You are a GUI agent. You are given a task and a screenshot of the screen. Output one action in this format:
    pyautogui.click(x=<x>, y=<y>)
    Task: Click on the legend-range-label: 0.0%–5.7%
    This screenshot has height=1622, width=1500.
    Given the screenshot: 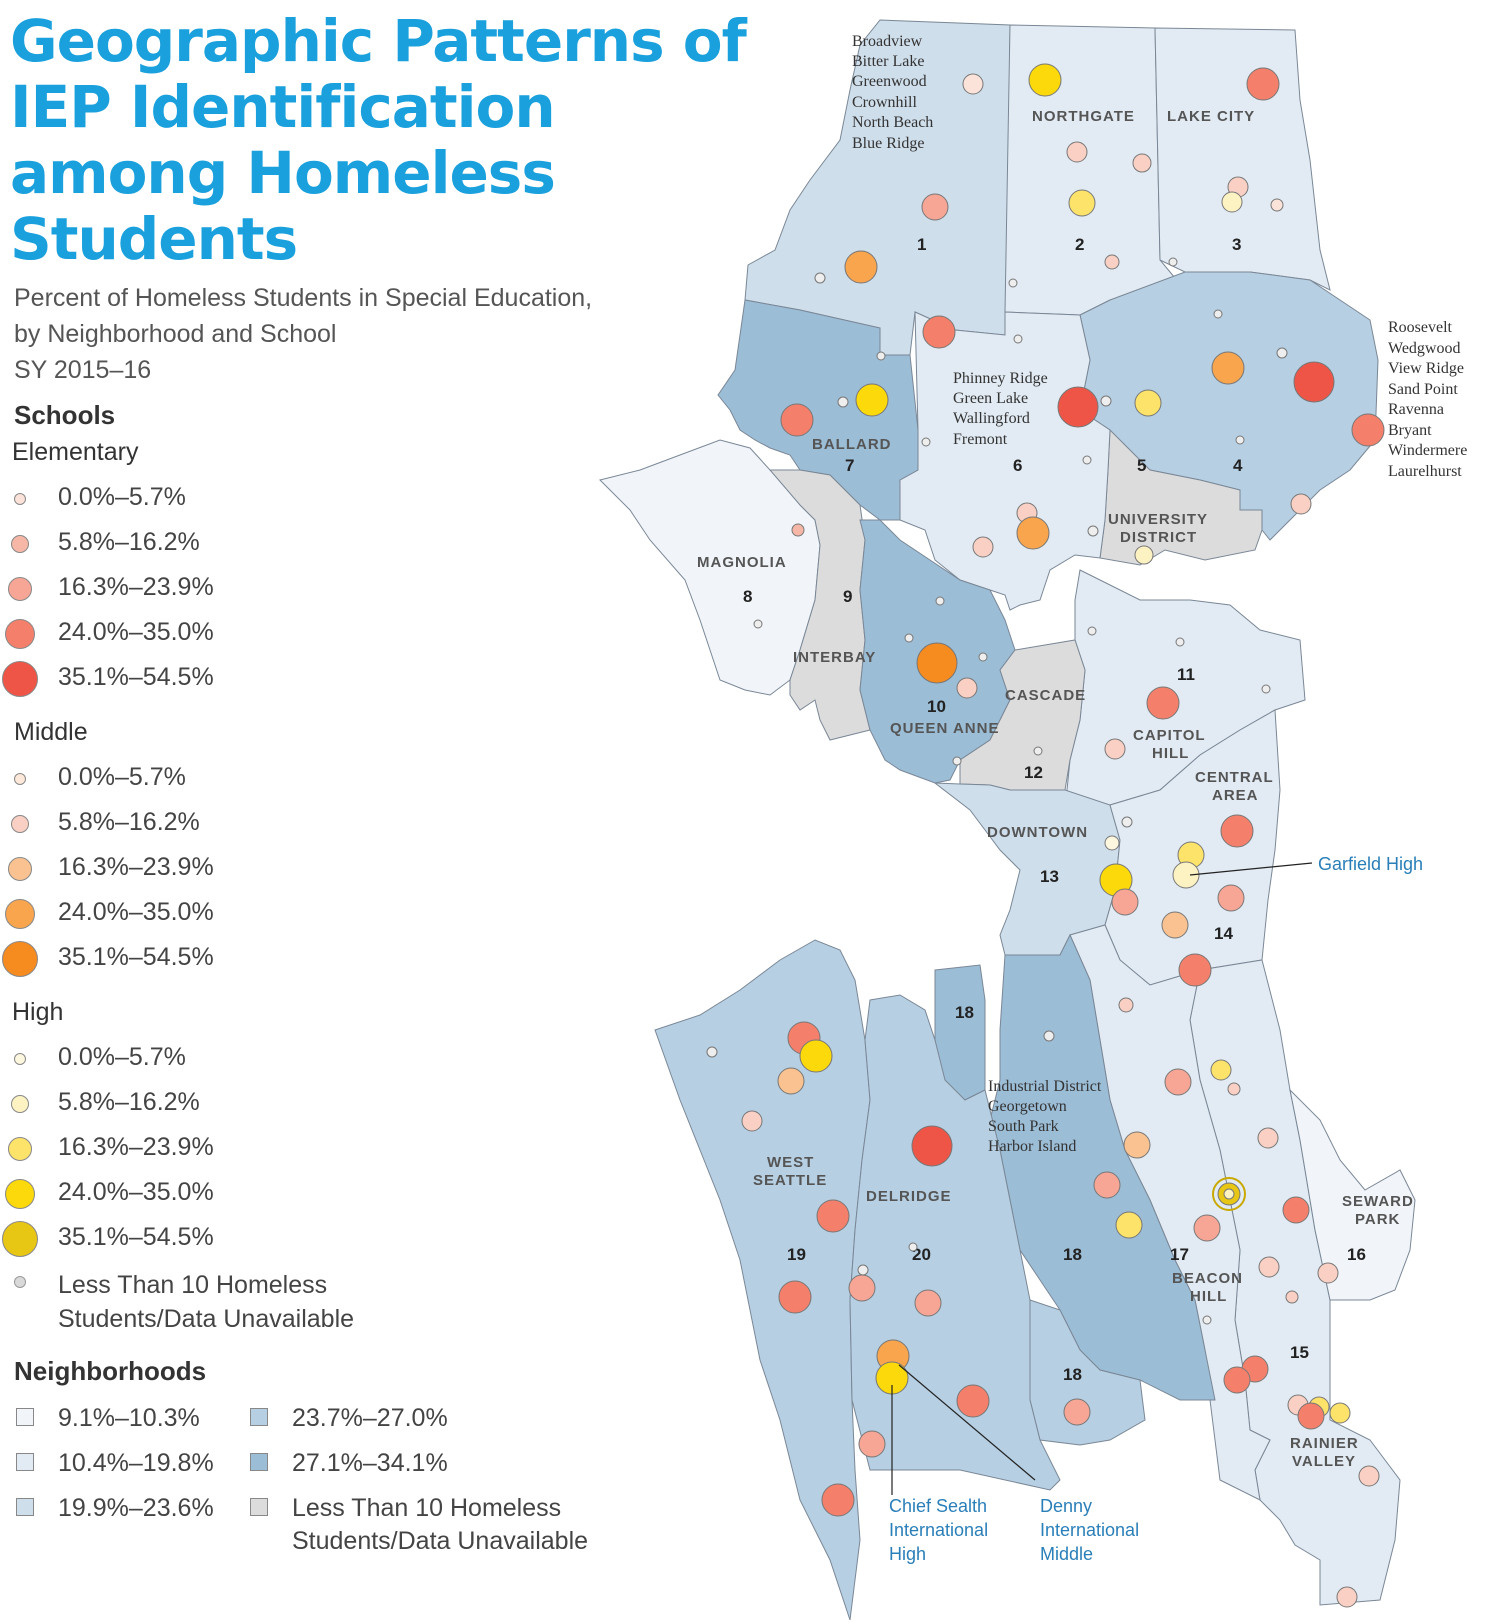 What is the action you would take?
    pyautogui.click(x=122, y=777)
    